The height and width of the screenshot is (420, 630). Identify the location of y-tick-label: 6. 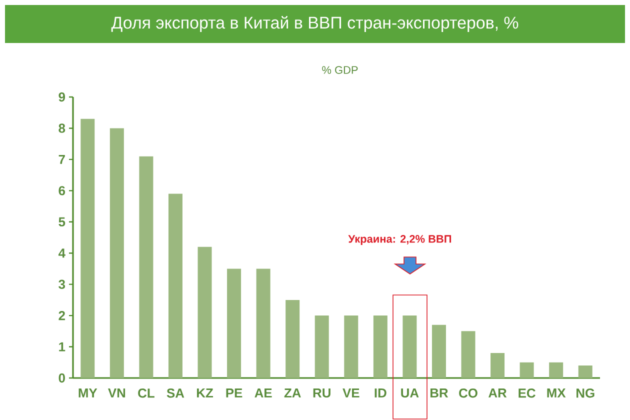
(62, 191).